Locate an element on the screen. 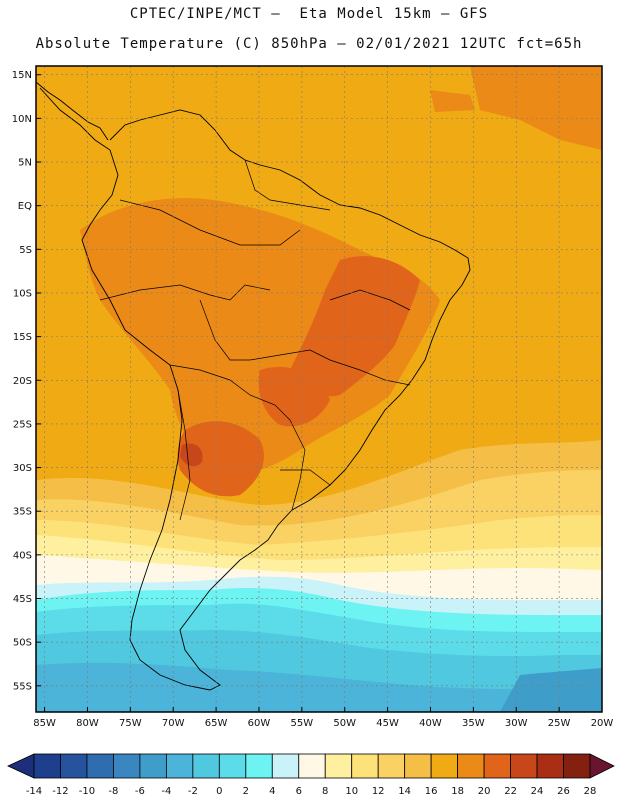 This screenshot has height=800, width=618. lon-label: 85W is located at coordinates (44, 723).